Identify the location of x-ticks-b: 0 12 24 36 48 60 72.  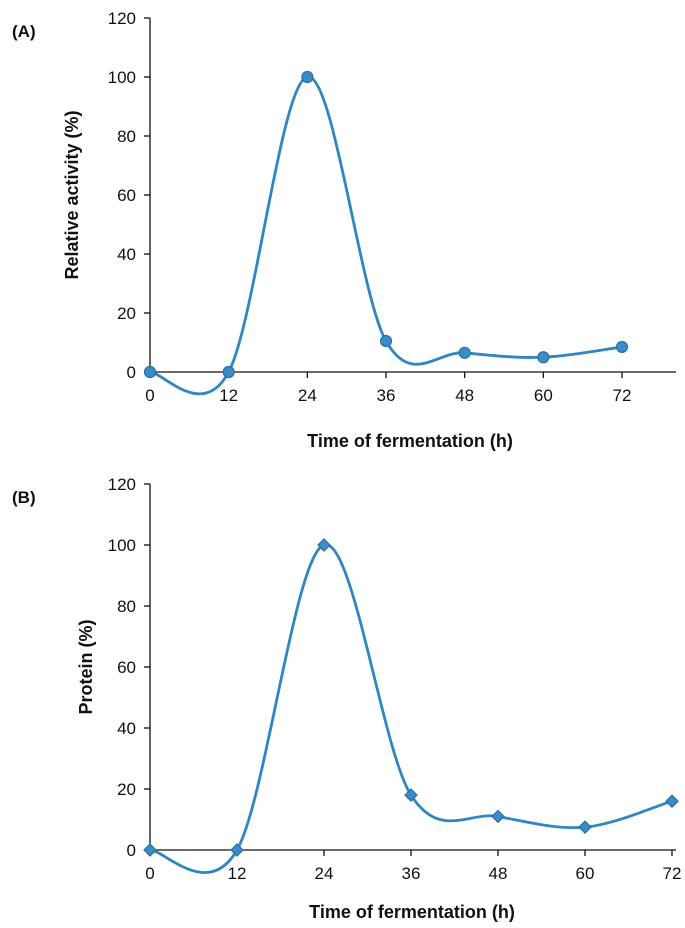
(413, 866).